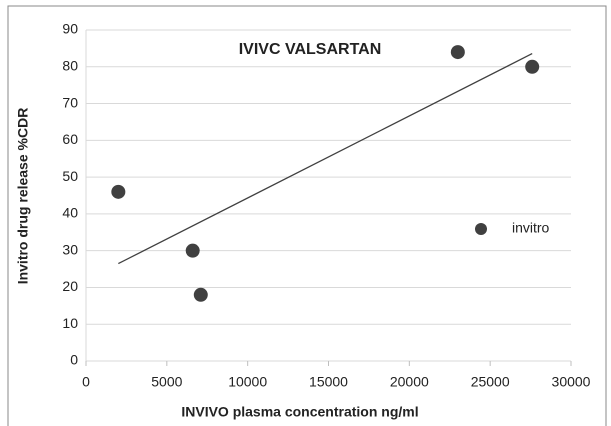  Describe the element at coordinates (70, 139) in the screenshot. I see `y-tick-label: 60` at that location.